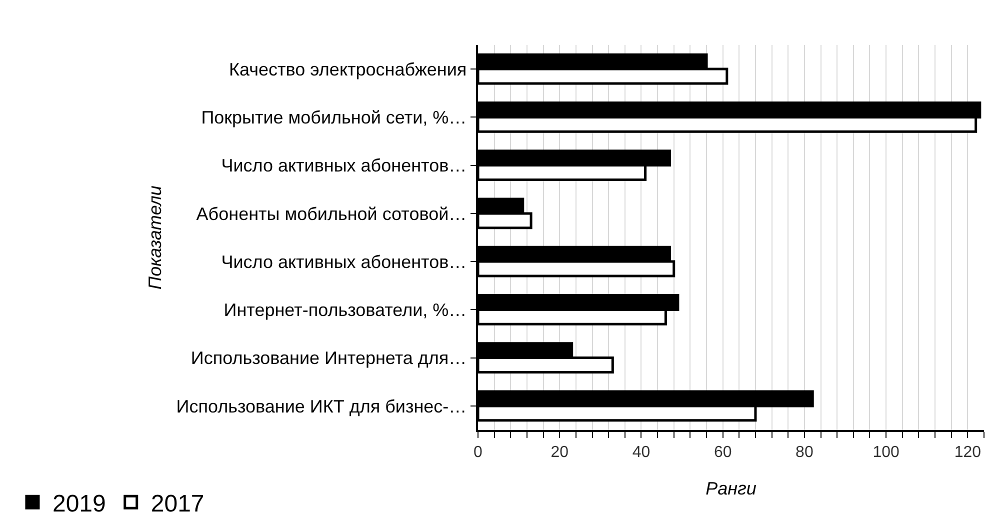 This screenshot has width=988, height=529. What do you see at coordinates (559, 452) in the screenshot?
I see `x-tick-label: 20` at bounding box center [559, 452].